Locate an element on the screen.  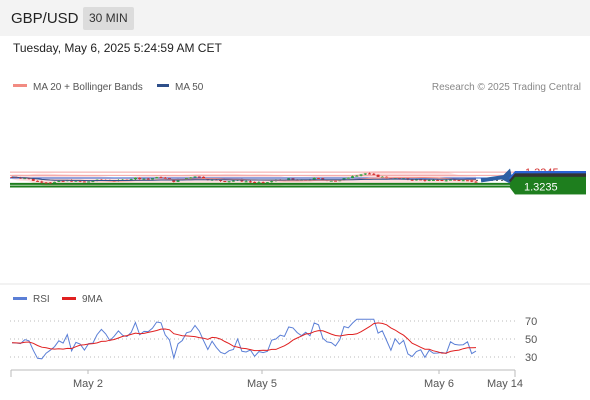
level-tag-1.3235 is located at coordinates (550, 187).